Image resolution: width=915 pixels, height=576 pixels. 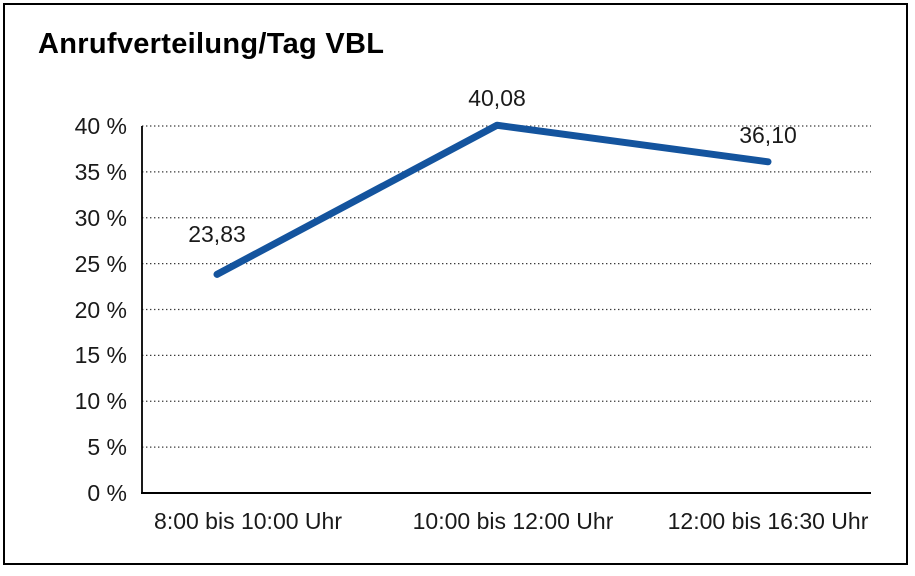 I want to click on y-tick-label: 20 %, so click(x=100, y=309).